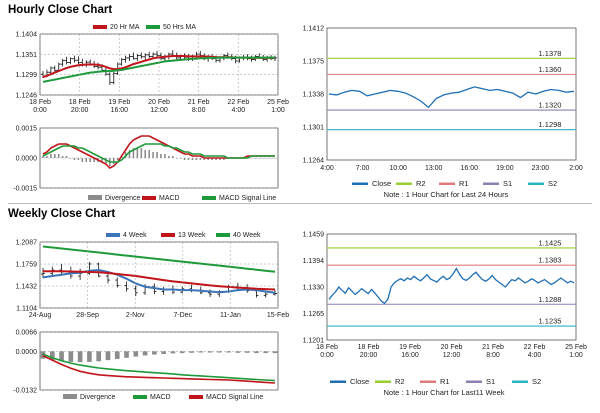 The image size is (600, 413). What do you see at coordinates (327, 355) in the screenshot?
I see `weekly_pivot-x-tick: 0:00` at bounding box center [327, 355].